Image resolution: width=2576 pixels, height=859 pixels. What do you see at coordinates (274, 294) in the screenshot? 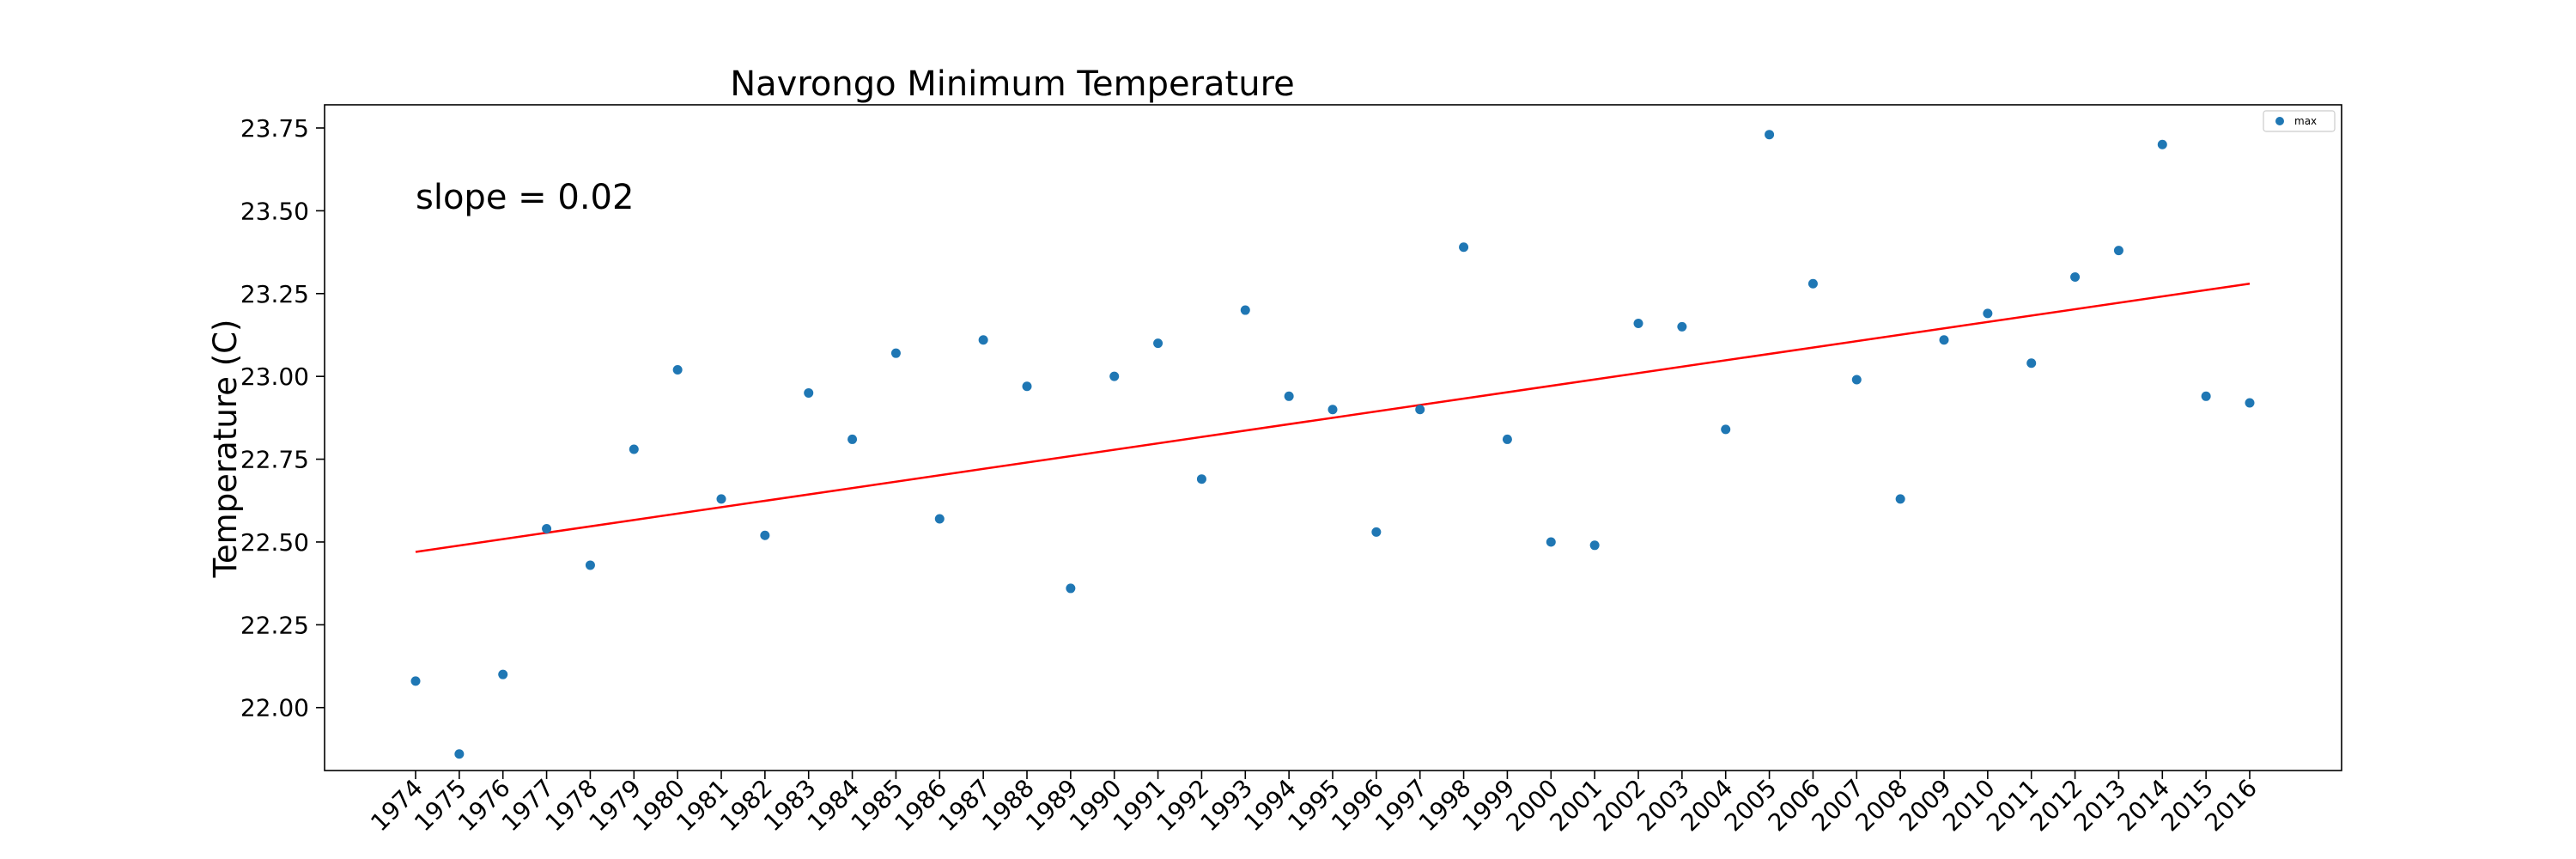
I see `y-tick-label: 23.25` at bounding box center [274, 294].